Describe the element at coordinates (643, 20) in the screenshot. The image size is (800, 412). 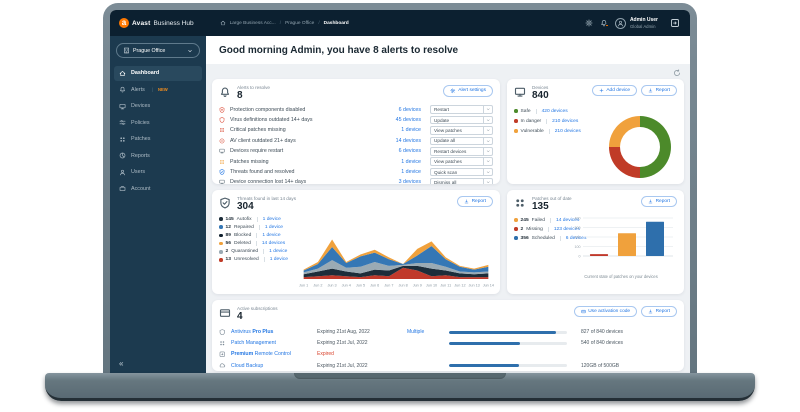
I see `user-name: Admin User` at that location.